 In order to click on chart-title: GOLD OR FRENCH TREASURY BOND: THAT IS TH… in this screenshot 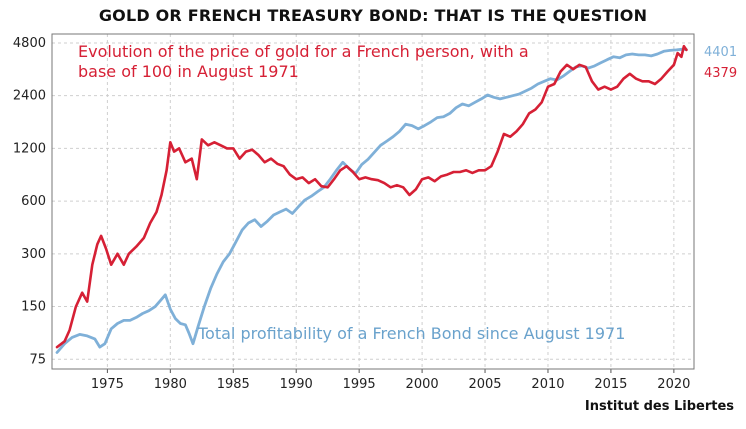, I will do `click(373, 15)`.